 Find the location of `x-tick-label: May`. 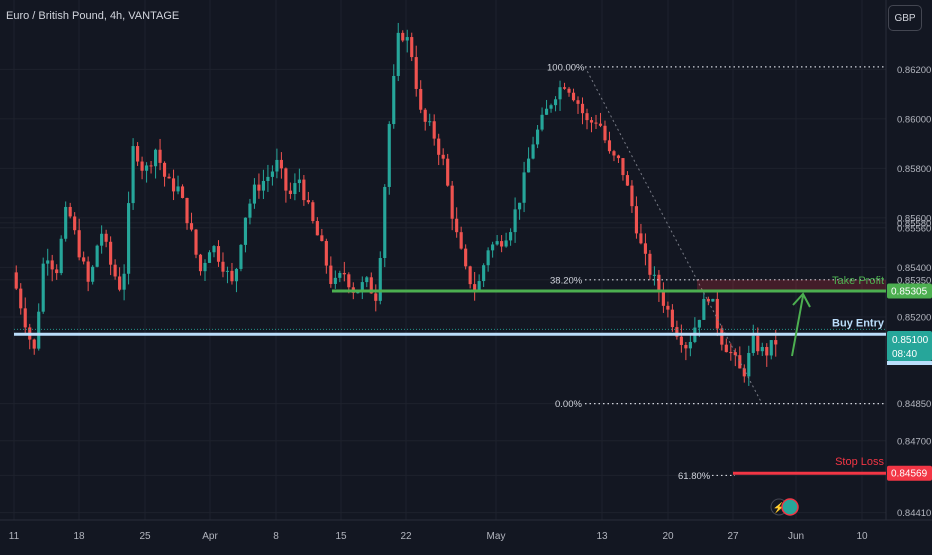

x-tick-label: May is located at coordinates (496, 536).